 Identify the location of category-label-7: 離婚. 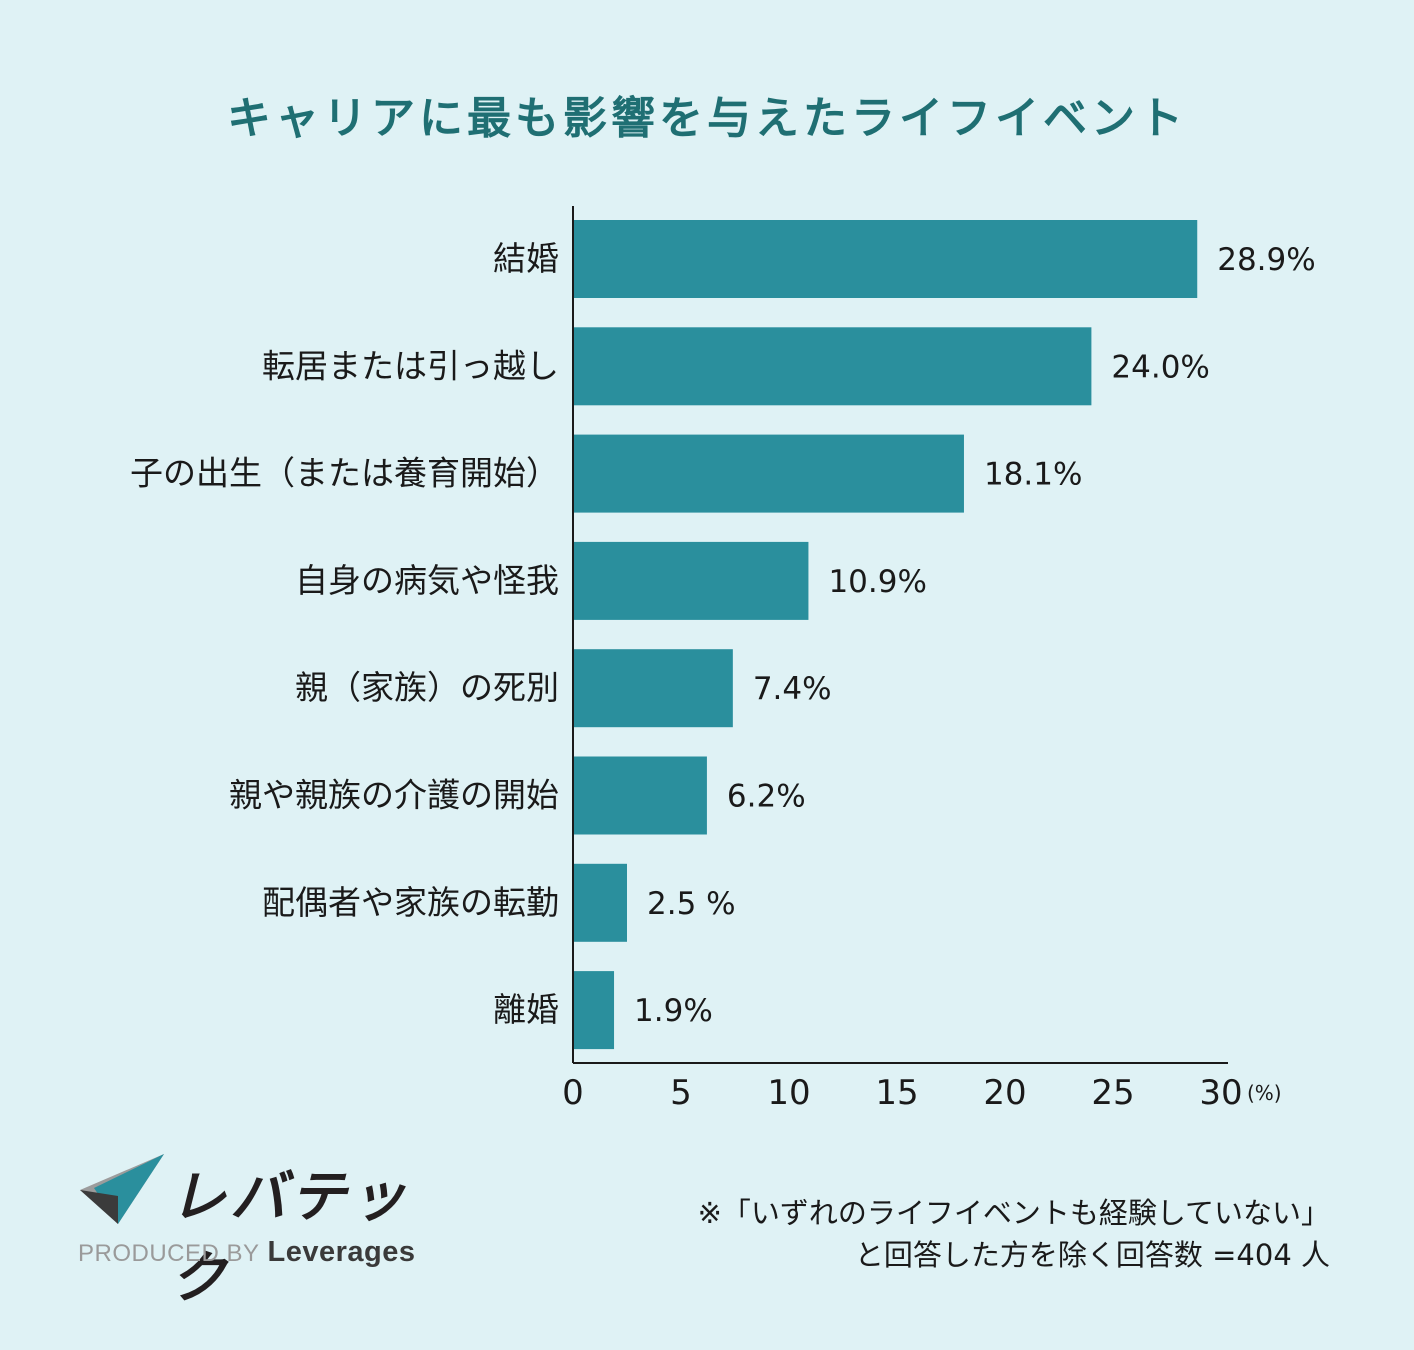
(526, 1009).